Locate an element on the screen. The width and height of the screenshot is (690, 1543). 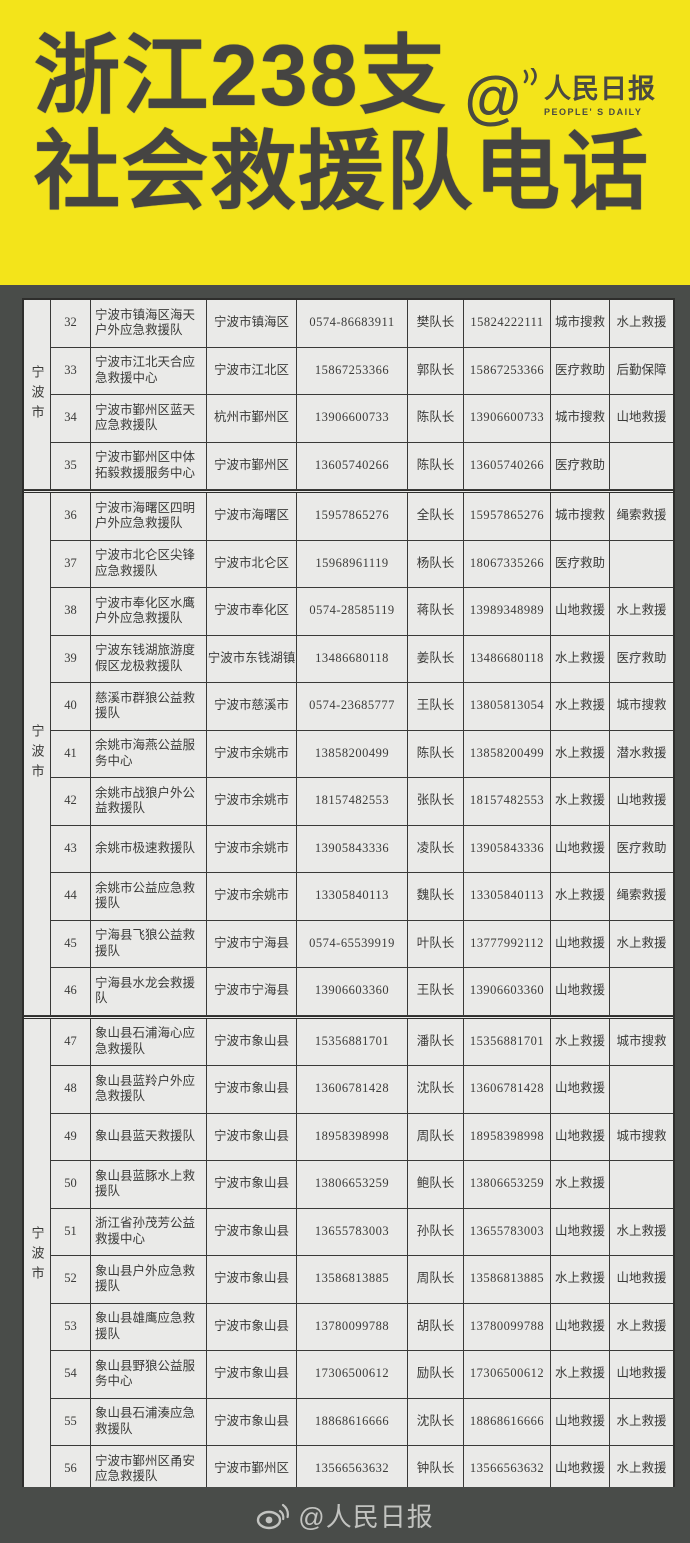
cell-row-number: 39 is located at coordinates (71, 659).